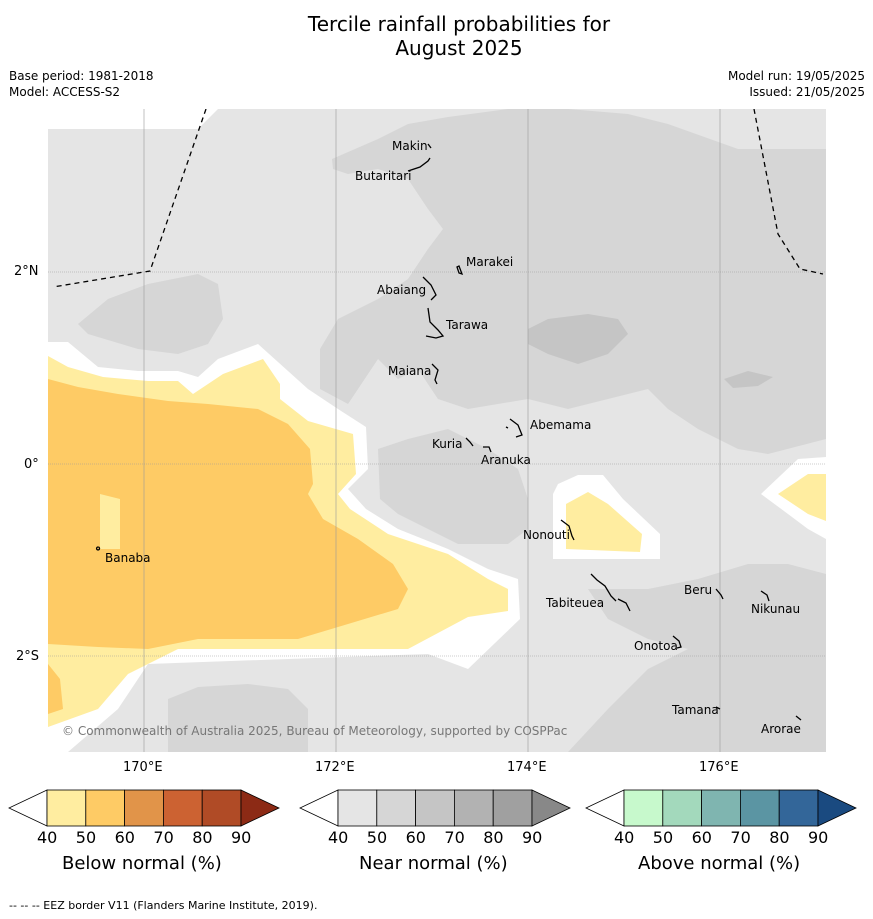 Image resolution: width=873 pixels, height=919 pixels. I want to click on island-tabiteuea, so click(610, 592).